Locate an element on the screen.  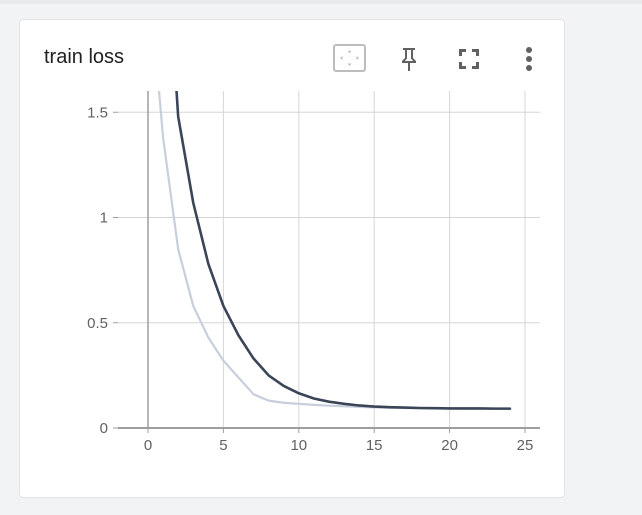
y-tick-label: 1.5 is located at coordinates (97, 112).